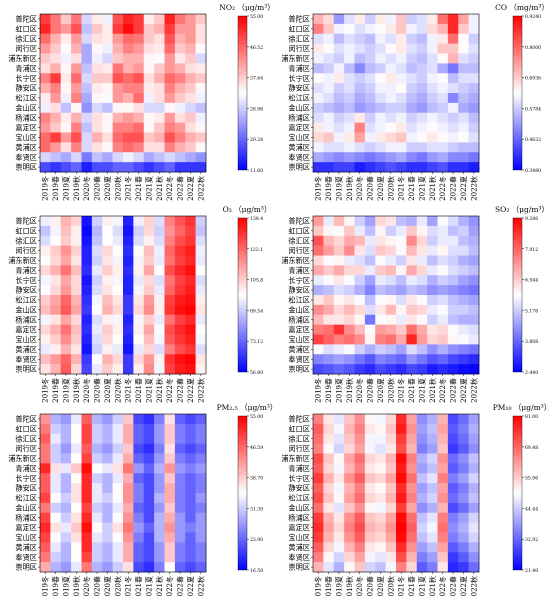  I want to click on x-tick-label: 2020冬, so click(86, 586).